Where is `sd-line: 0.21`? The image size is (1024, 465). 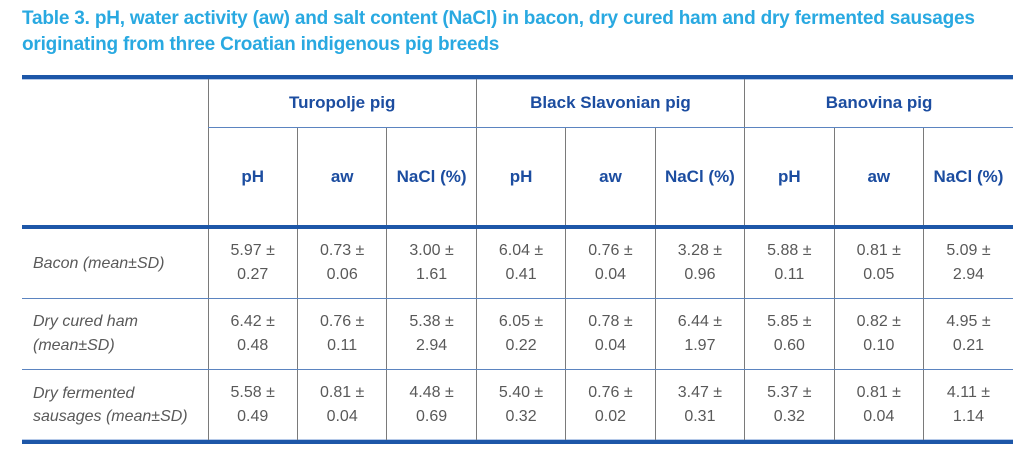
sd-line: 0.21 is located at coordinates (968, 345).